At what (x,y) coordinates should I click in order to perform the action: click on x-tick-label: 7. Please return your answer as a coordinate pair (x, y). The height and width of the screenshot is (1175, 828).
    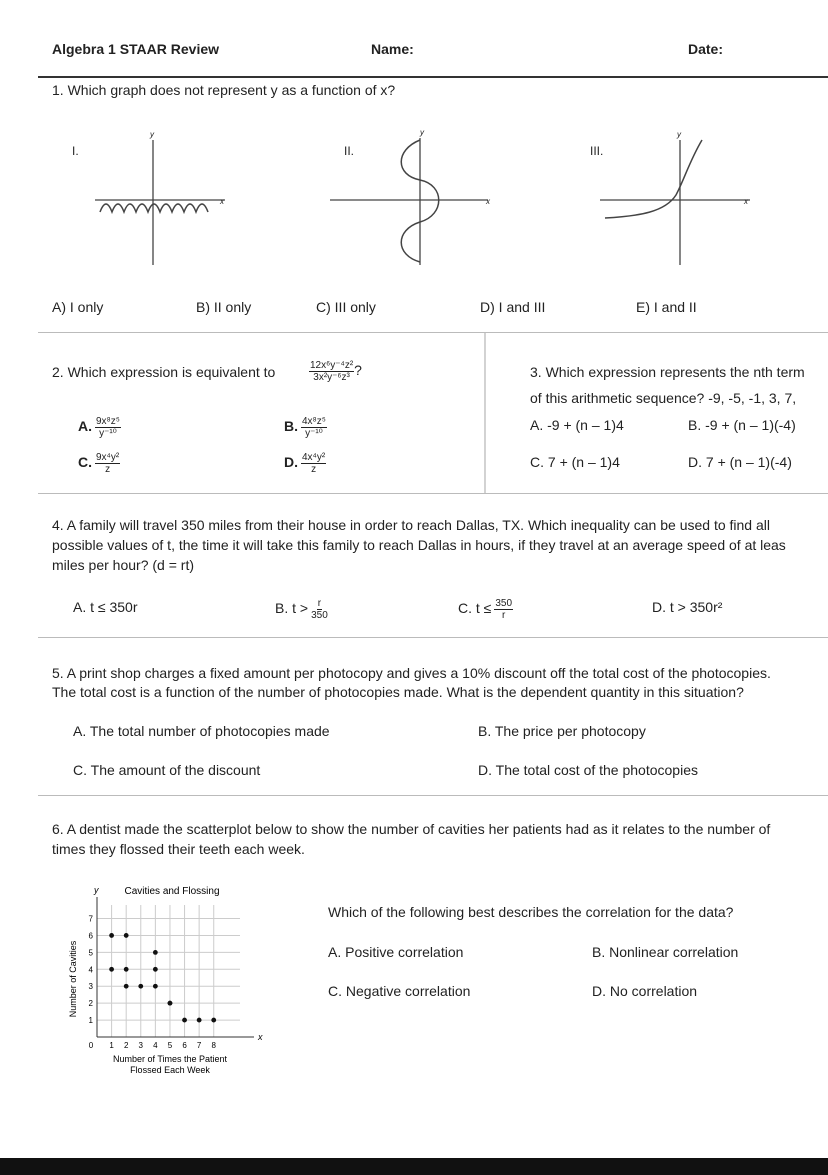
    Looking at the image, I should click on (199, 1045).